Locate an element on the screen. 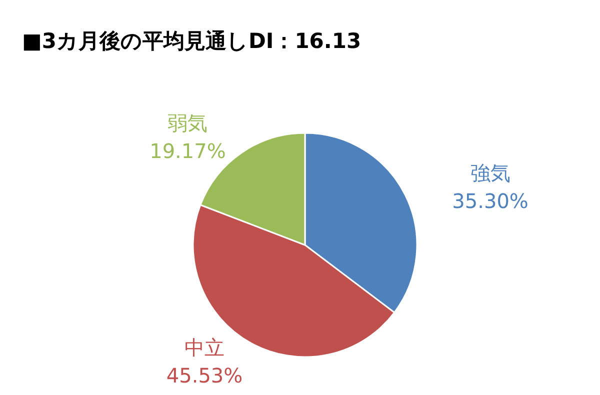 This screenshot has height=395, width=600. chart-title: ■3カ月後の平均見通しDI：16.13 is located at coordinates (192, 41).